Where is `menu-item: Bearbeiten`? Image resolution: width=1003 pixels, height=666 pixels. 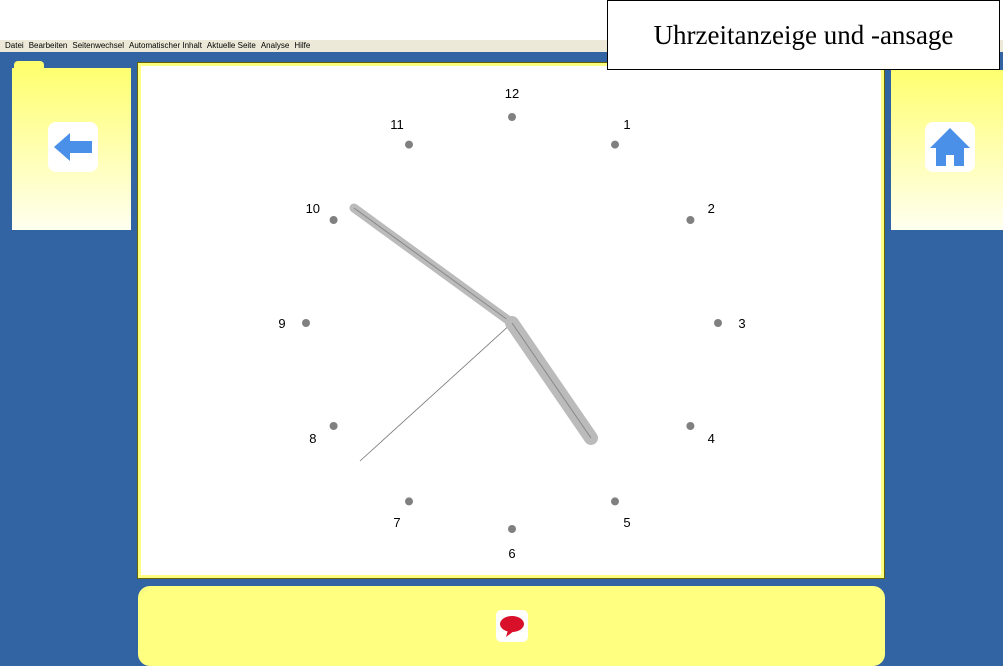
menu-item: Bearbeiten is located at coordinates (48, 45).